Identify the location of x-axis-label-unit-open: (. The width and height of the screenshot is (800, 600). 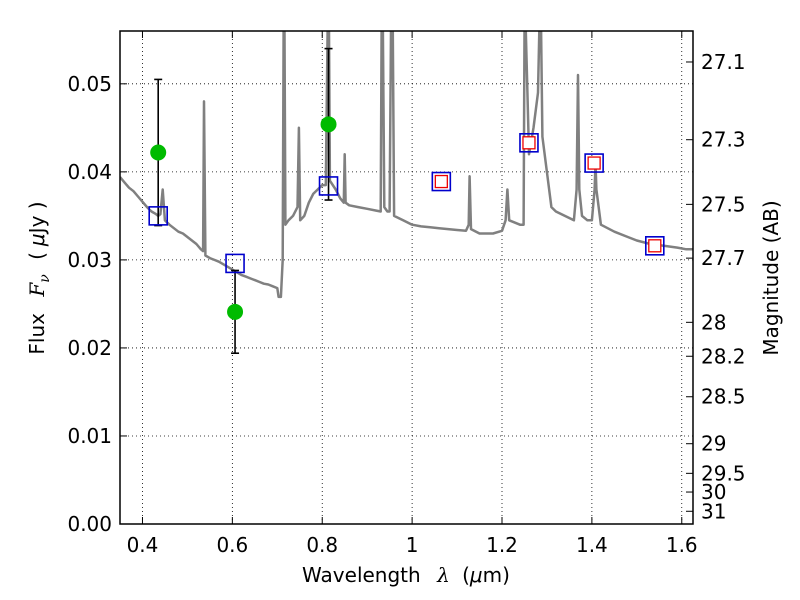
(466, 575).